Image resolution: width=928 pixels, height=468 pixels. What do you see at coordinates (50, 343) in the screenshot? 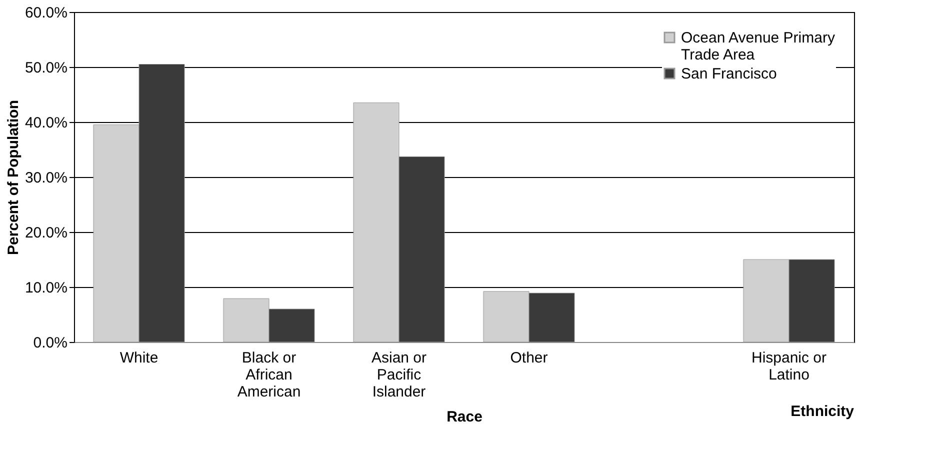
I see `y-tick-label: 0.0%` at bounding box center [50, 343].